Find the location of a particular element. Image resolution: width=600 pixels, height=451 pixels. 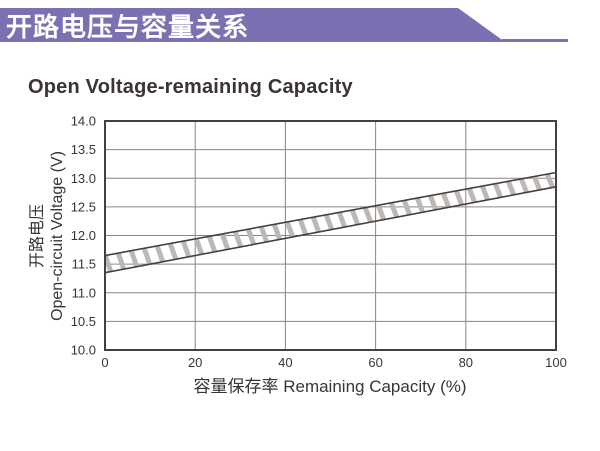

x-tick-label: 40 is located at coordinates (285, 362).